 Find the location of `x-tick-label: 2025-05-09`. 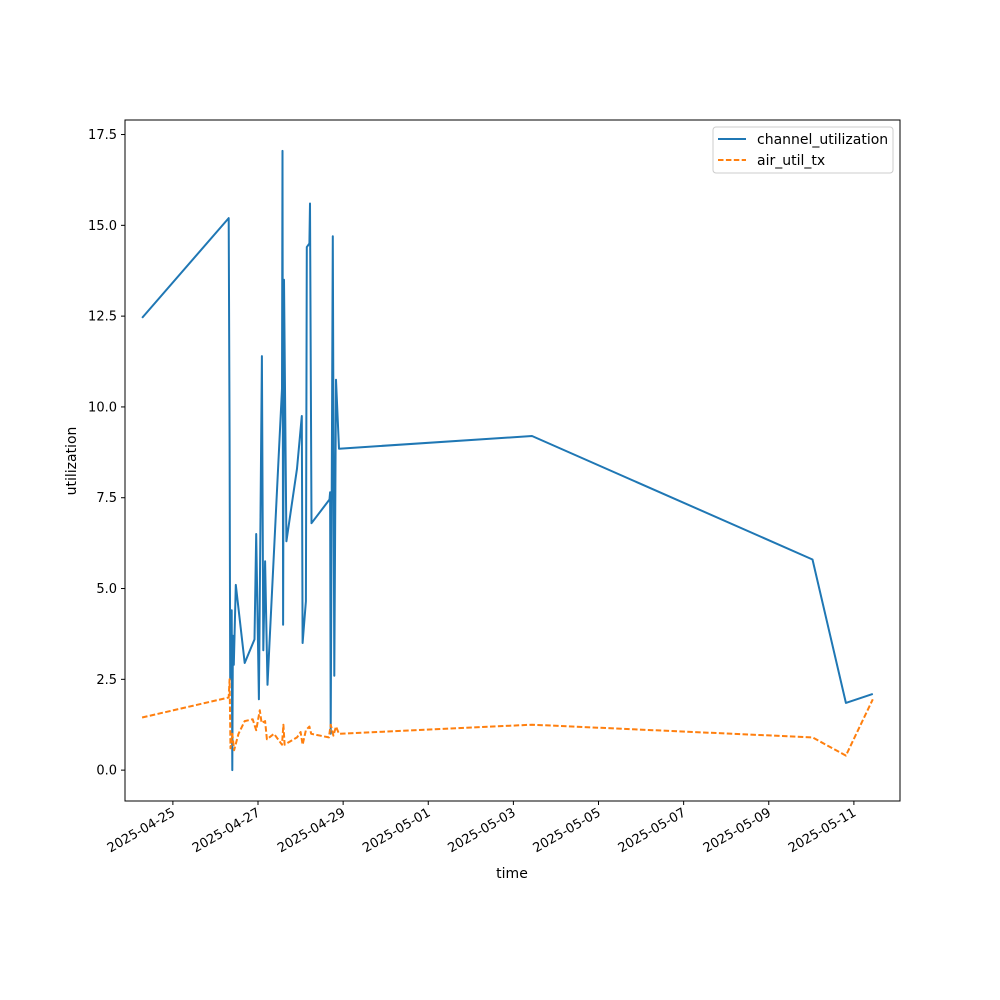

x-tick-label: 2025-05-09 is located at coordinates (737, 830).